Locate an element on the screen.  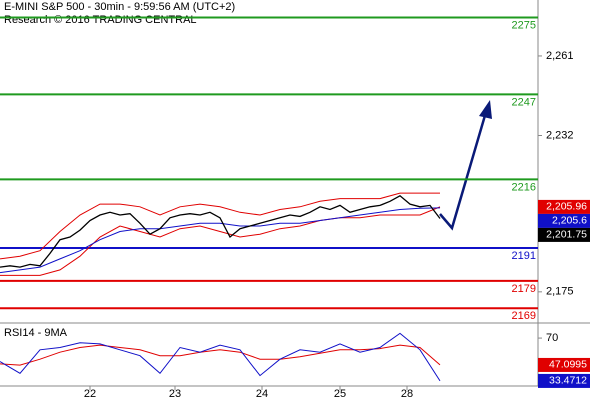
y-tick-label: 2,261 is located at coordinates (560, 56).